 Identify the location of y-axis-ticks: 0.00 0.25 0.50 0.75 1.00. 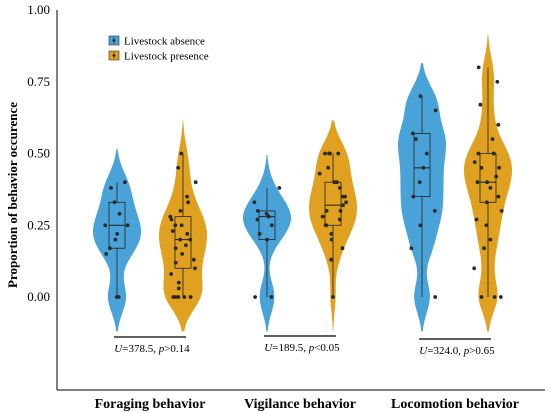
(38, 153).